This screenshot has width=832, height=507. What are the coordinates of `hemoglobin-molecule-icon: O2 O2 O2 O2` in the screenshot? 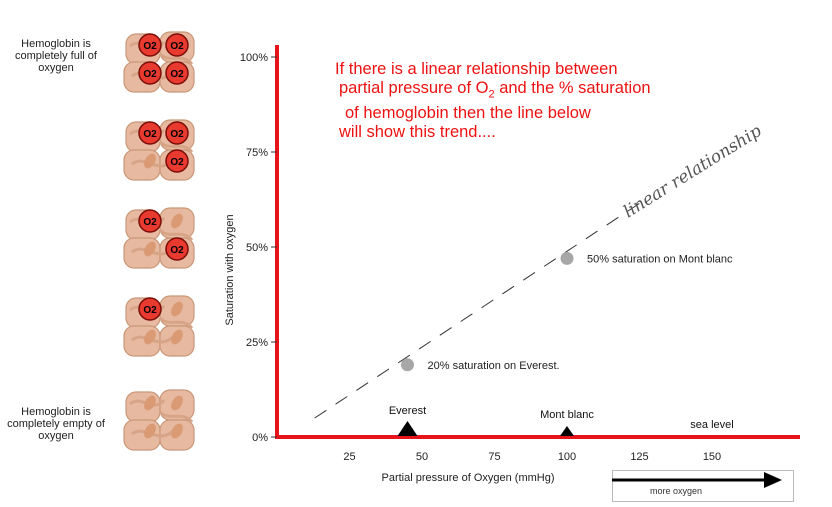 It's located at (159, 62).